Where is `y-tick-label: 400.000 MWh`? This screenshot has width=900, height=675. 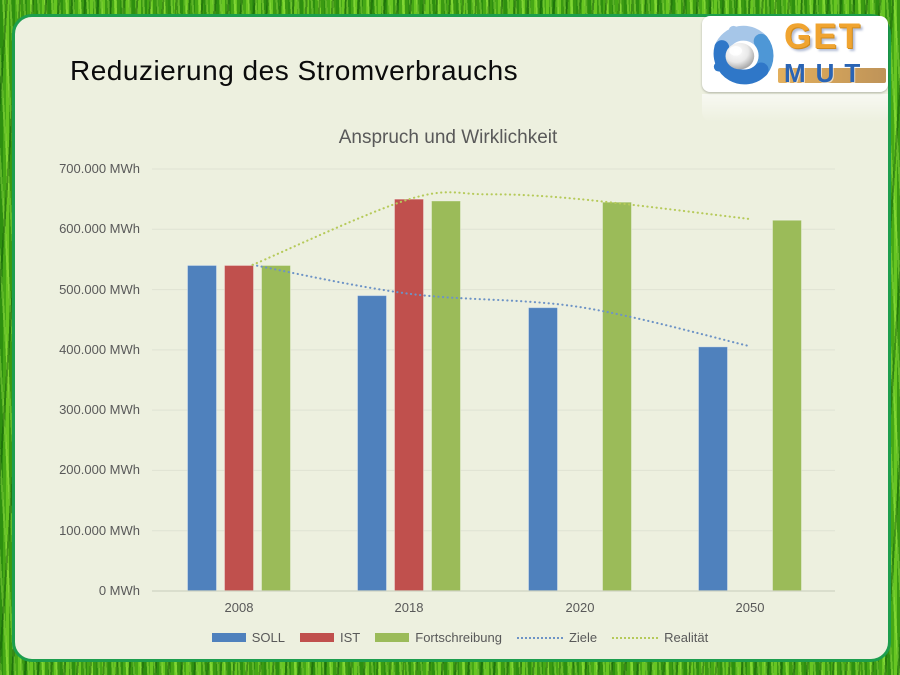 y-tick-label: 400.000 MWh is located at coordinates (99, 349).